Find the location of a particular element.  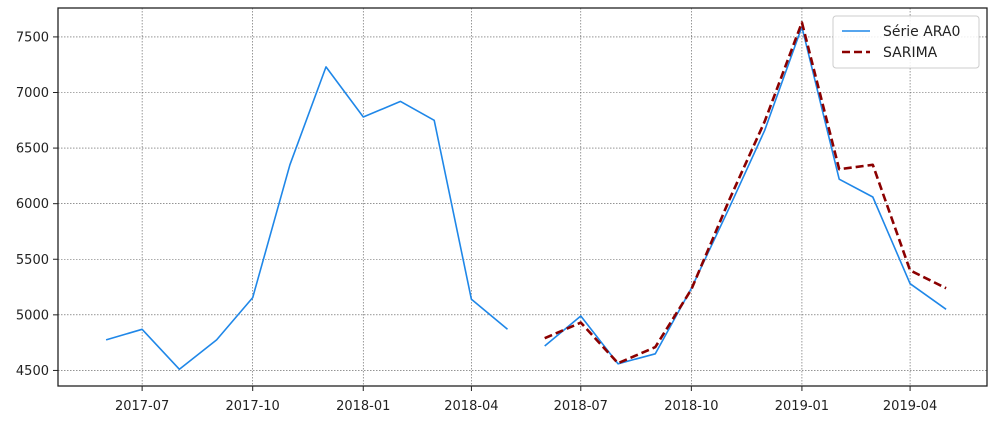

legend-label: SARIMA is located at coordinates (910, 53).